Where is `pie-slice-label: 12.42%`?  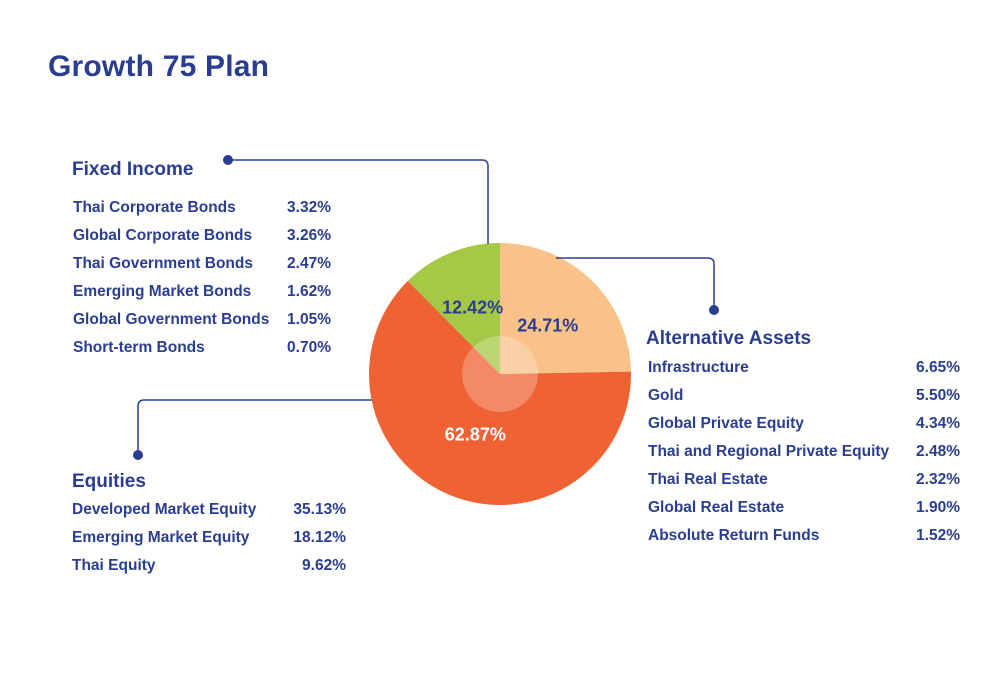
pie-slice-label: 12.42% is located at coordinates (472, 307).